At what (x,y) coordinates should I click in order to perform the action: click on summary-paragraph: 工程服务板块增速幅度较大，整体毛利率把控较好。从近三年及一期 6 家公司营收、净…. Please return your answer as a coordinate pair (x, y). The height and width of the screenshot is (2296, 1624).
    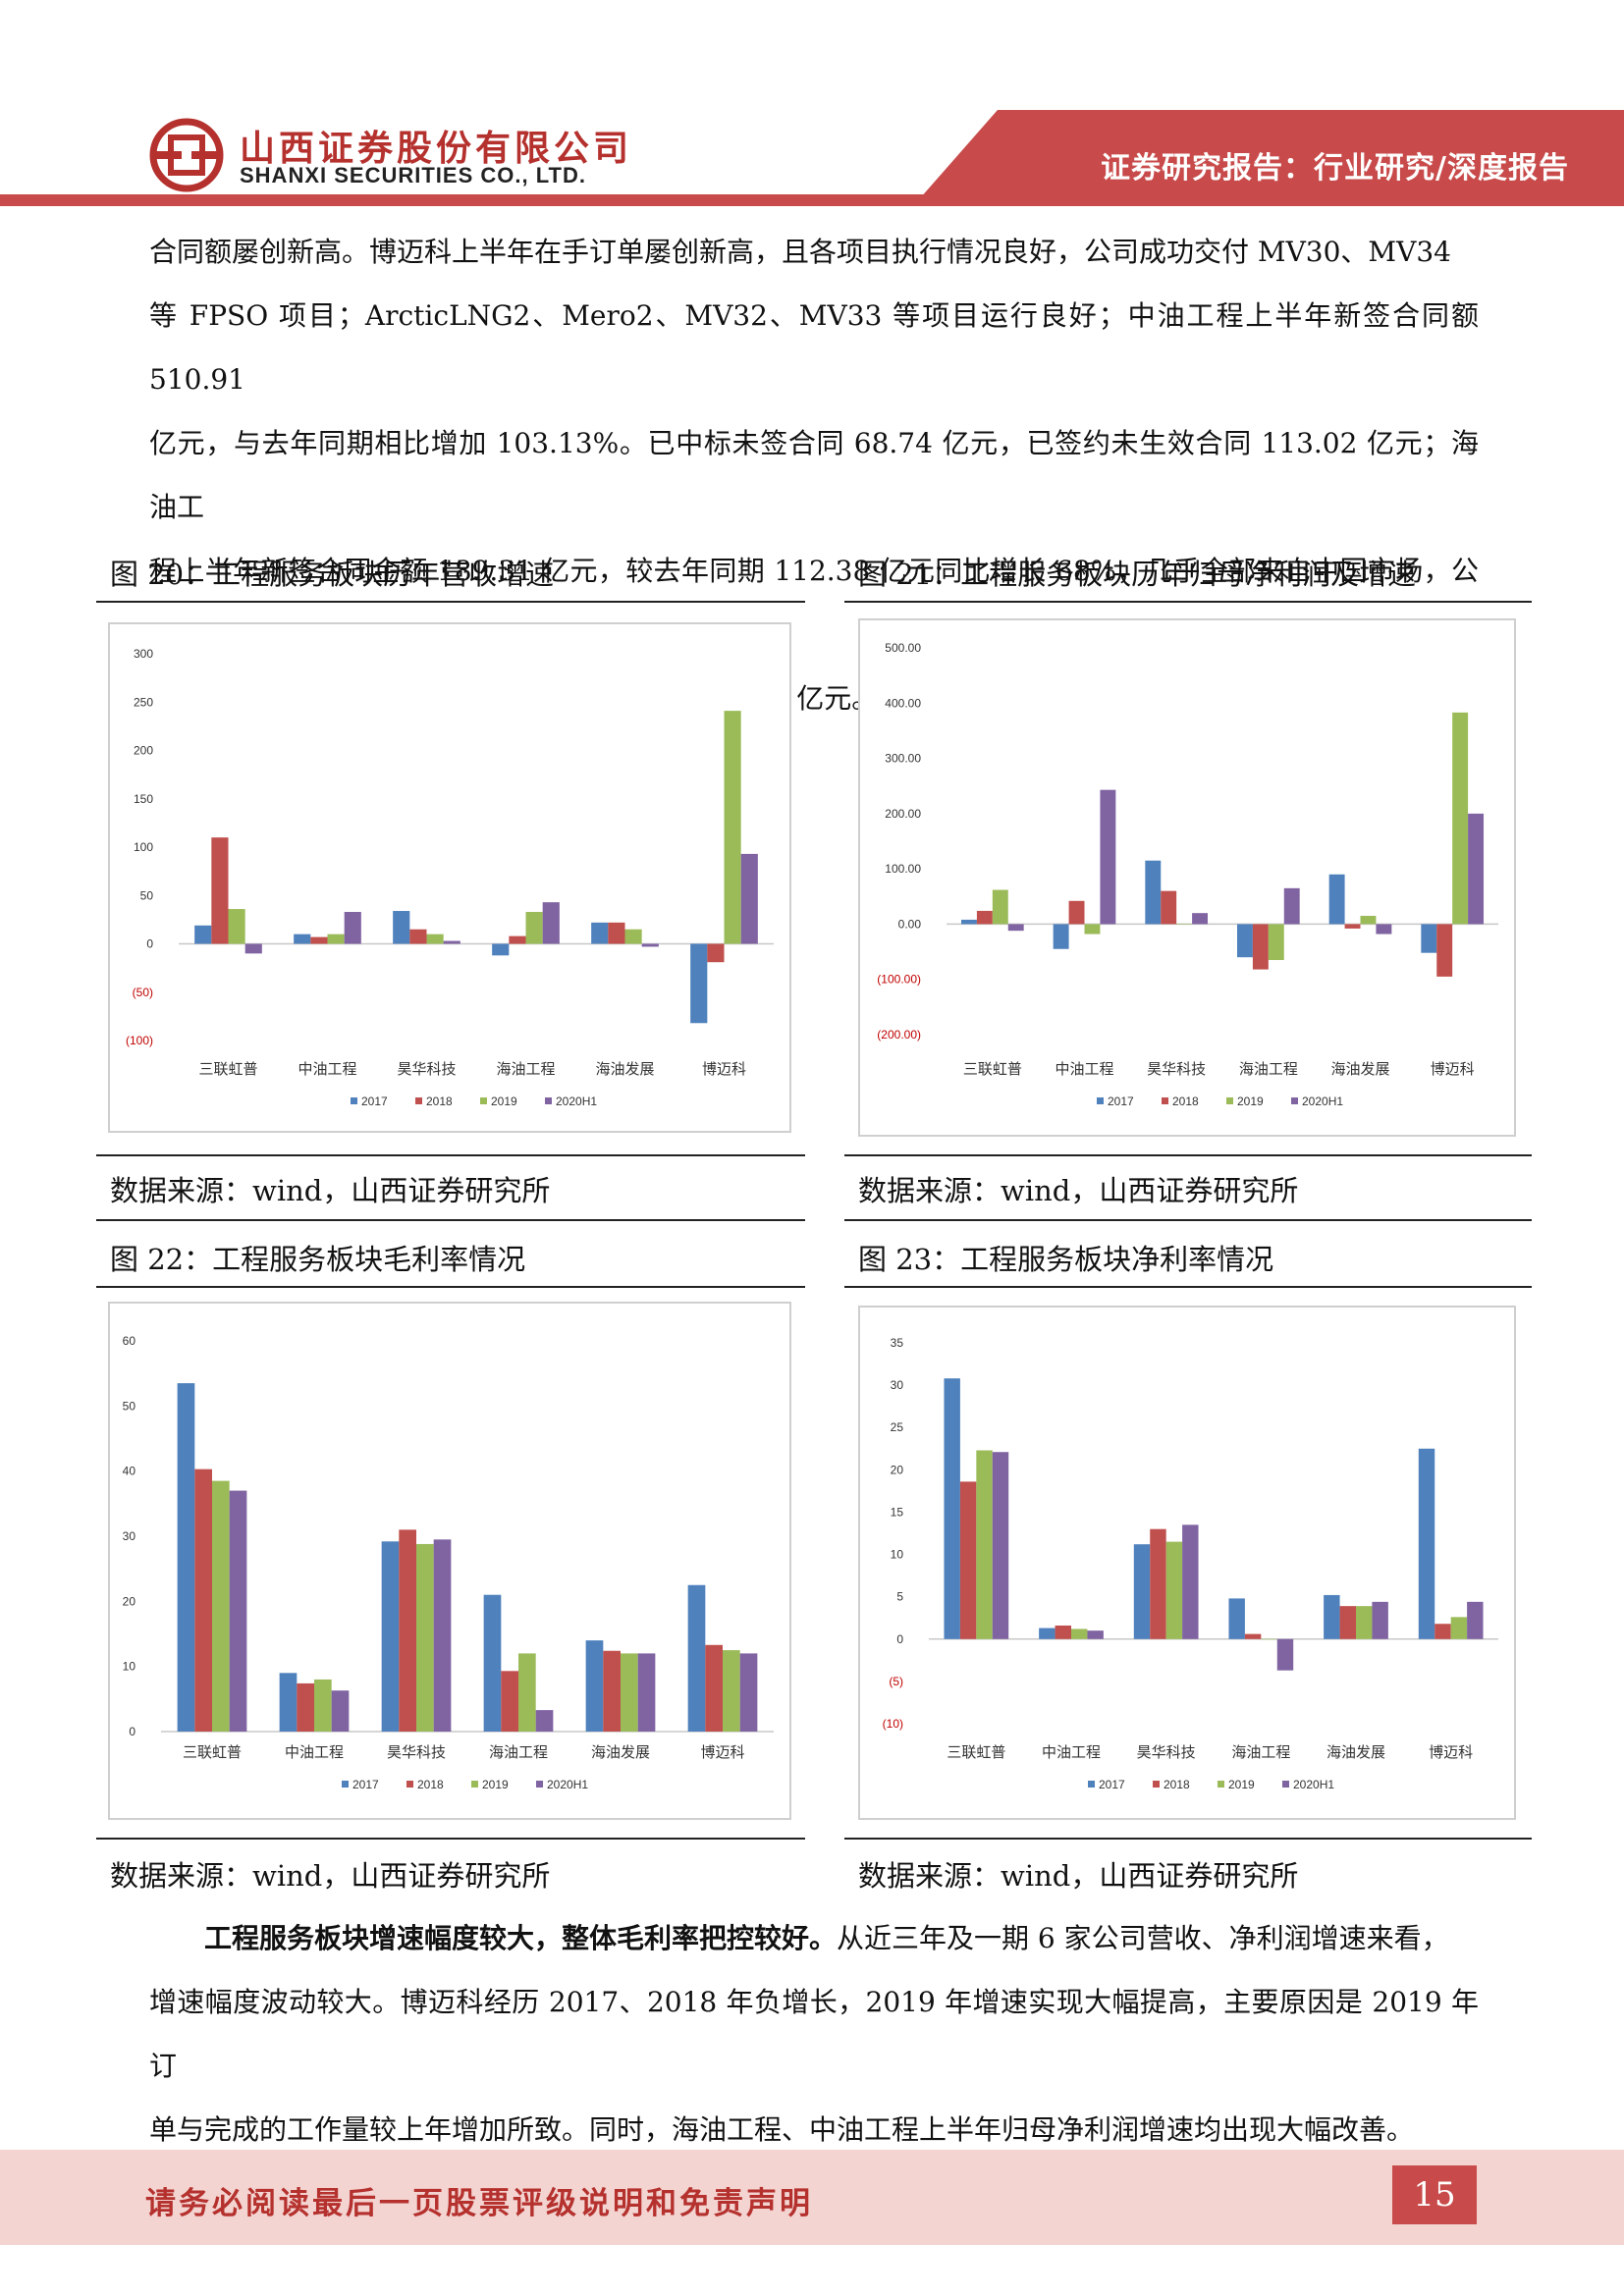
    Looking at the image, I should click on (814, 2034).